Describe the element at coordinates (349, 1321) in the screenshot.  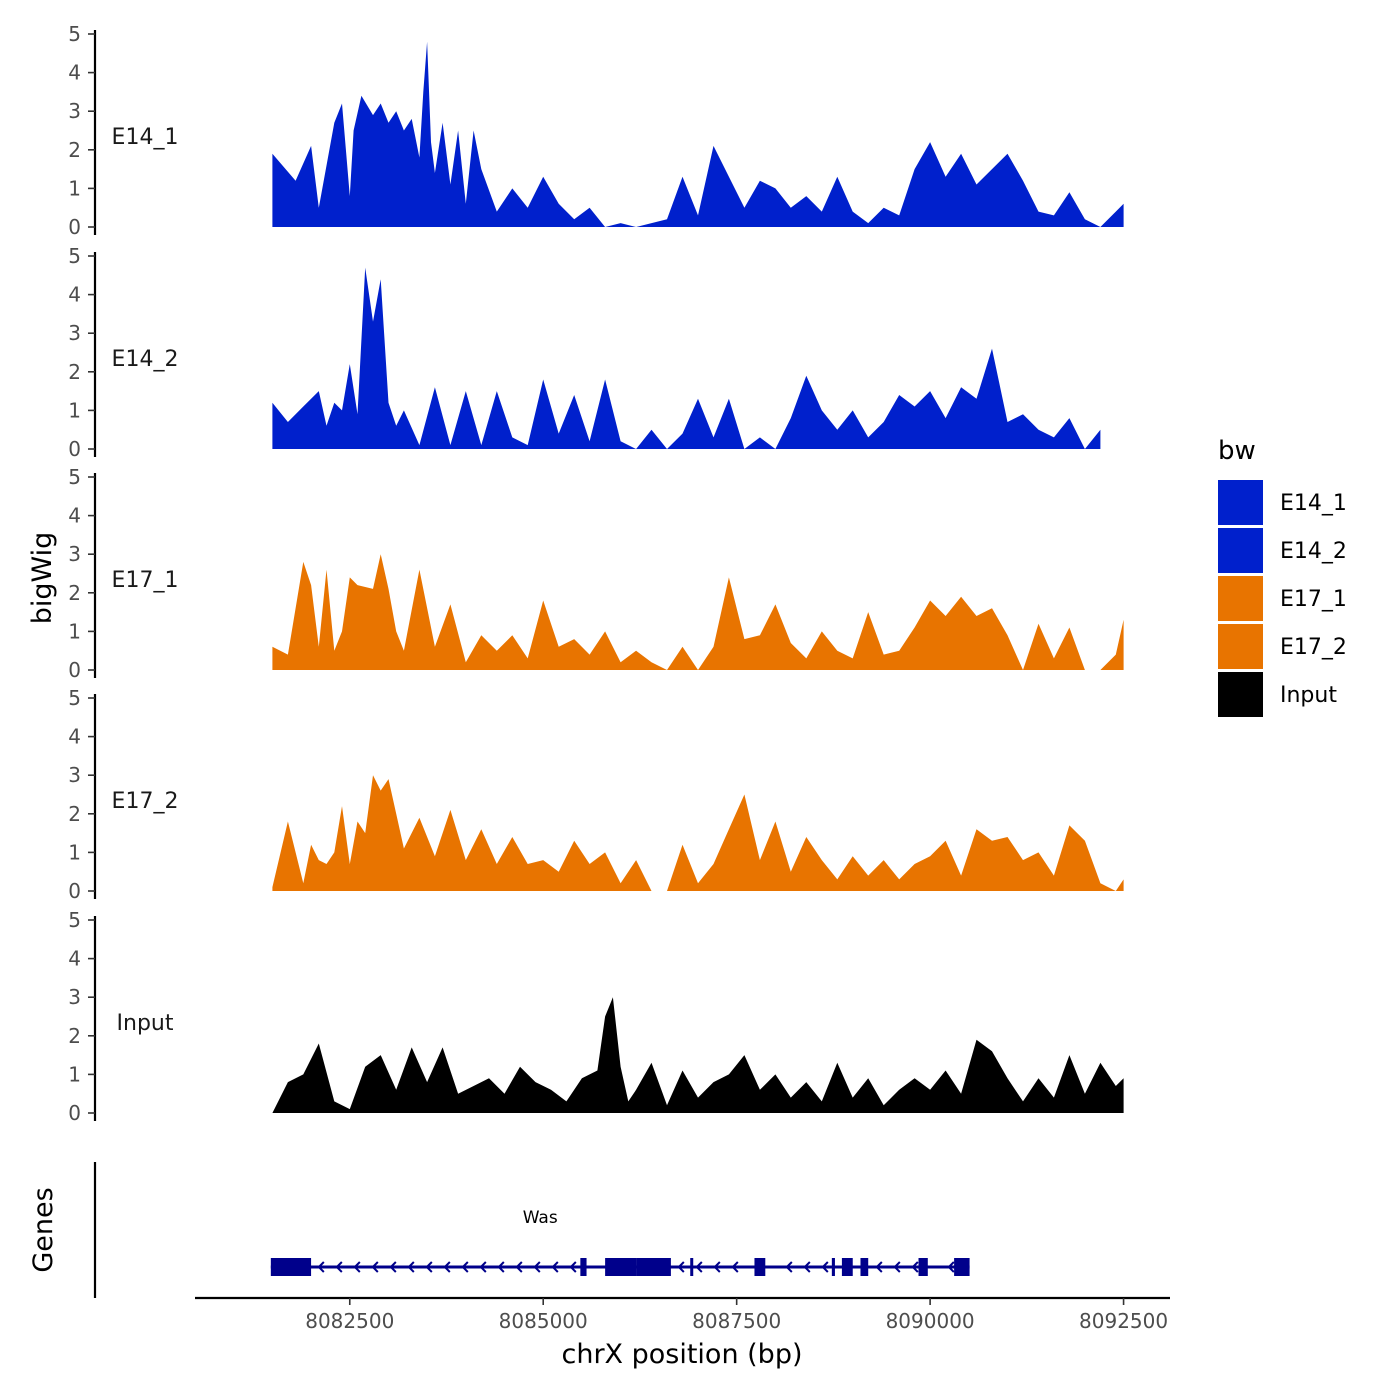
I see `x-tick-label: 8082500` at that location.